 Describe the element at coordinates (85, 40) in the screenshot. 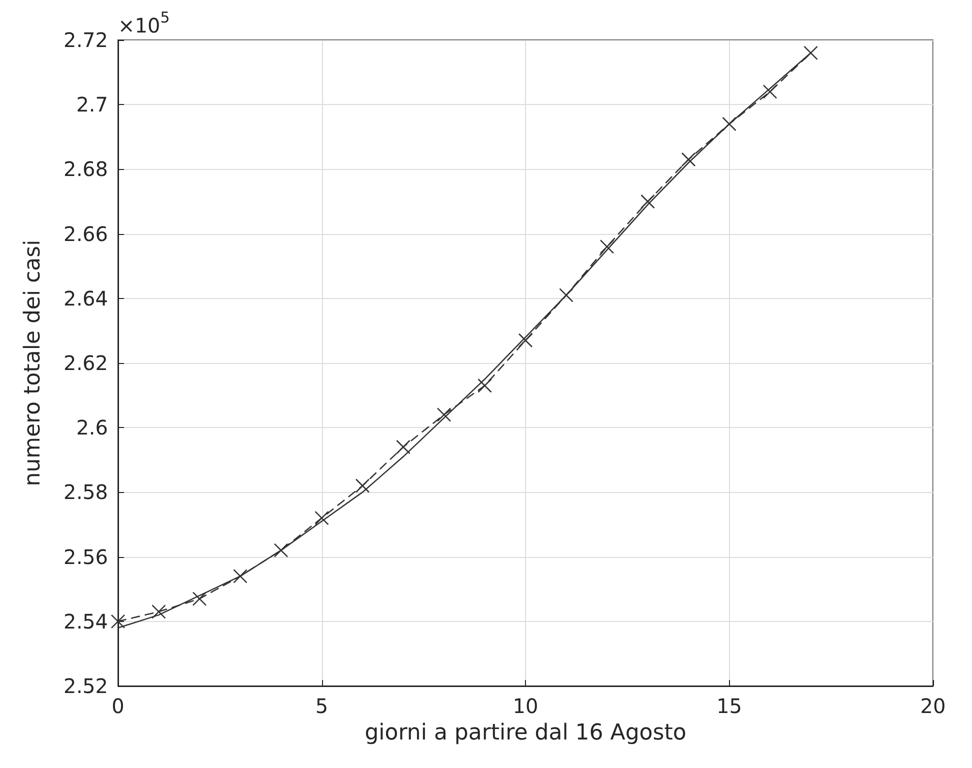

I see `y-tick-label: 2.72` at that location.